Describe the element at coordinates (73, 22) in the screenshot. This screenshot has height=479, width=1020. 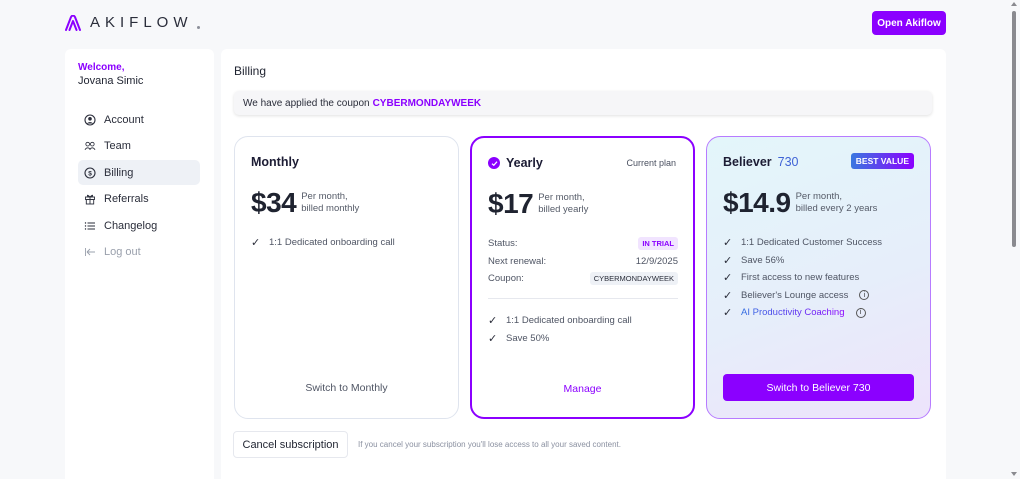
I see `akiflow-logo-icon` at that location.